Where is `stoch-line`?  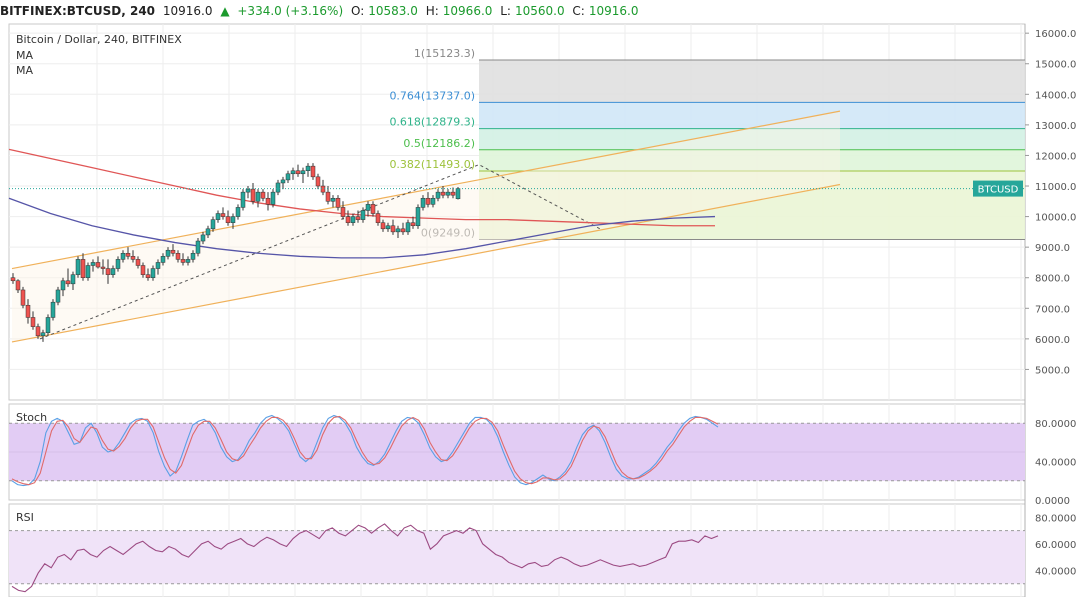
stoch-line is located at coordinates (365, 450).